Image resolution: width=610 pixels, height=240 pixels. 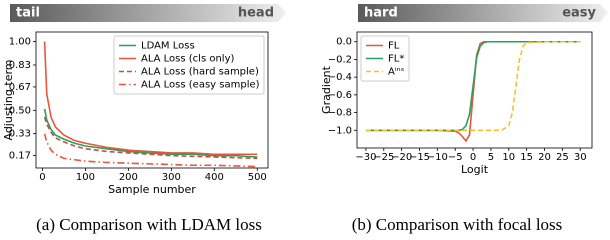 I want to click on y-axis-label: Gradient, so click(x=326, y=89).